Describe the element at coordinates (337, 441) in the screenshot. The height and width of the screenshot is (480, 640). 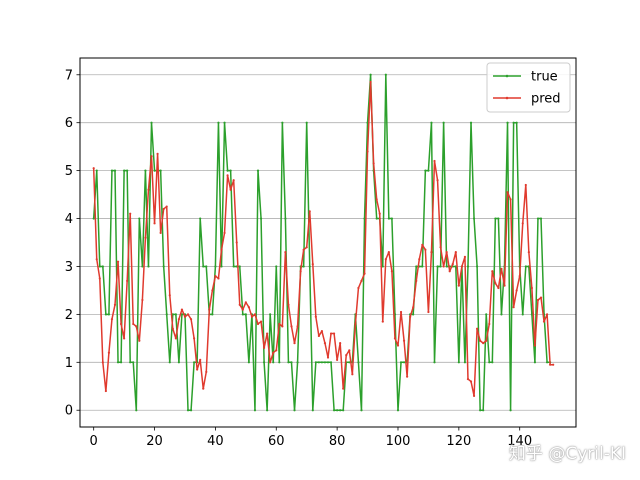
I see `x-tick-label: 80` at that location.